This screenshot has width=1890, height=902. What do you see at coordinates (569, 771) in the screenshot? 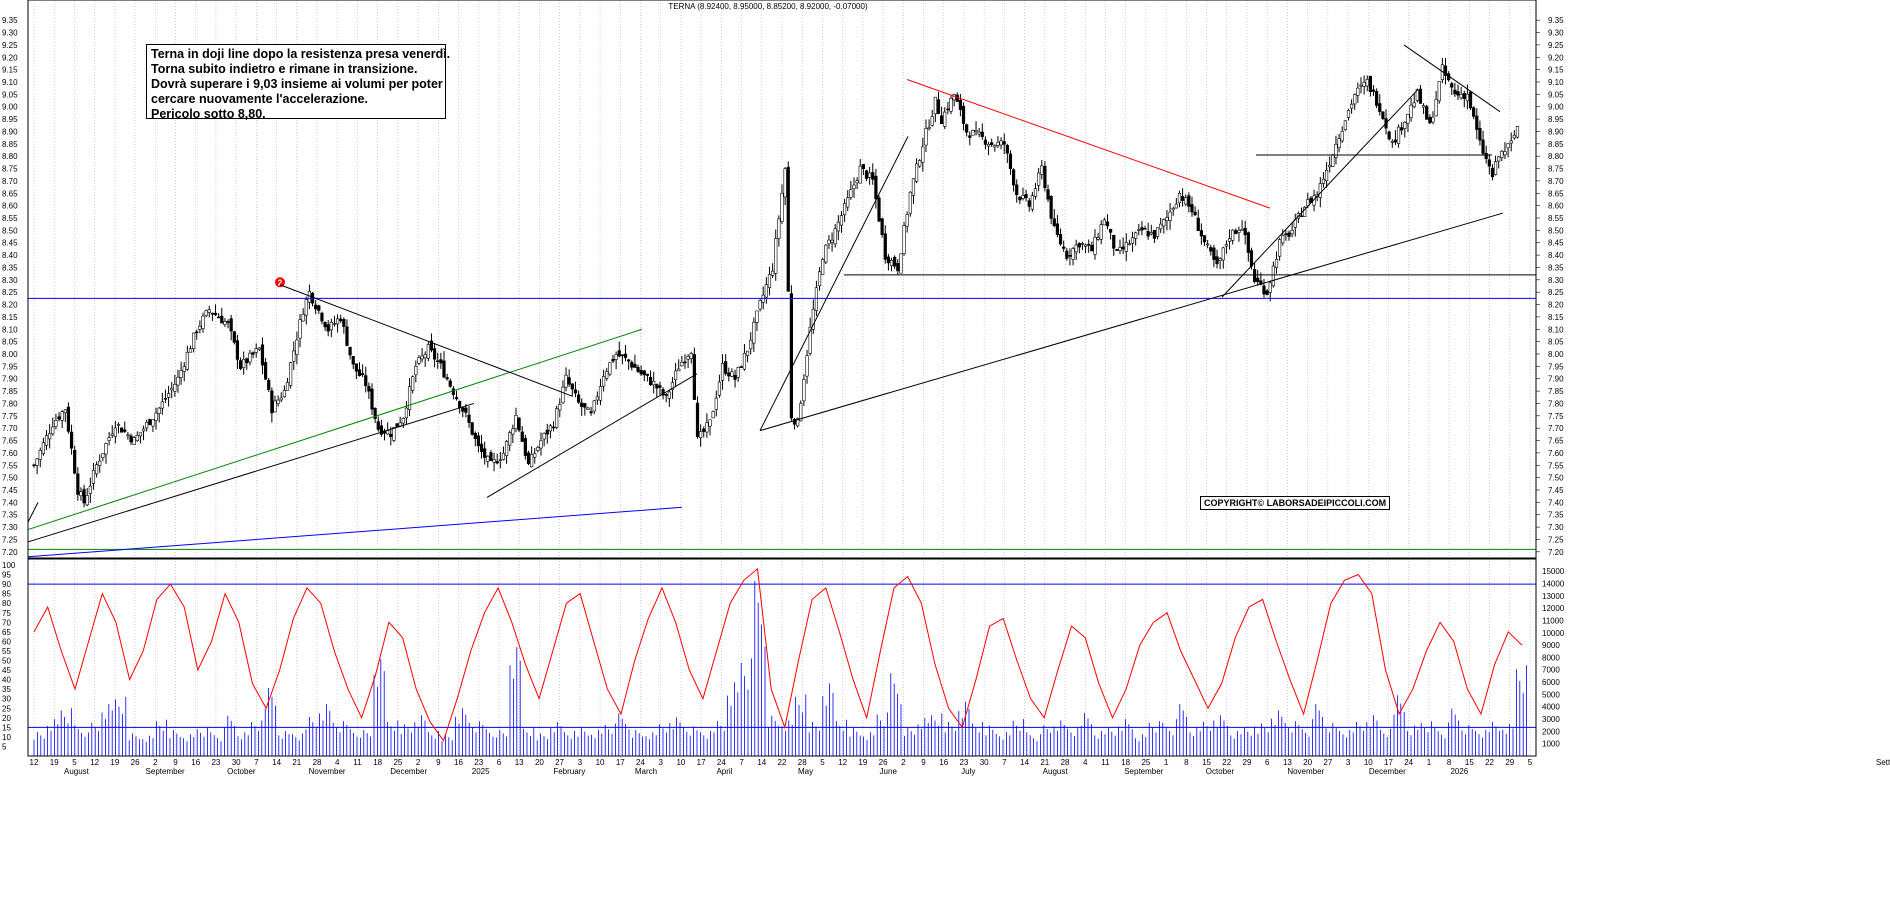
I see `month-label: February` at bounding box center [569, 771].